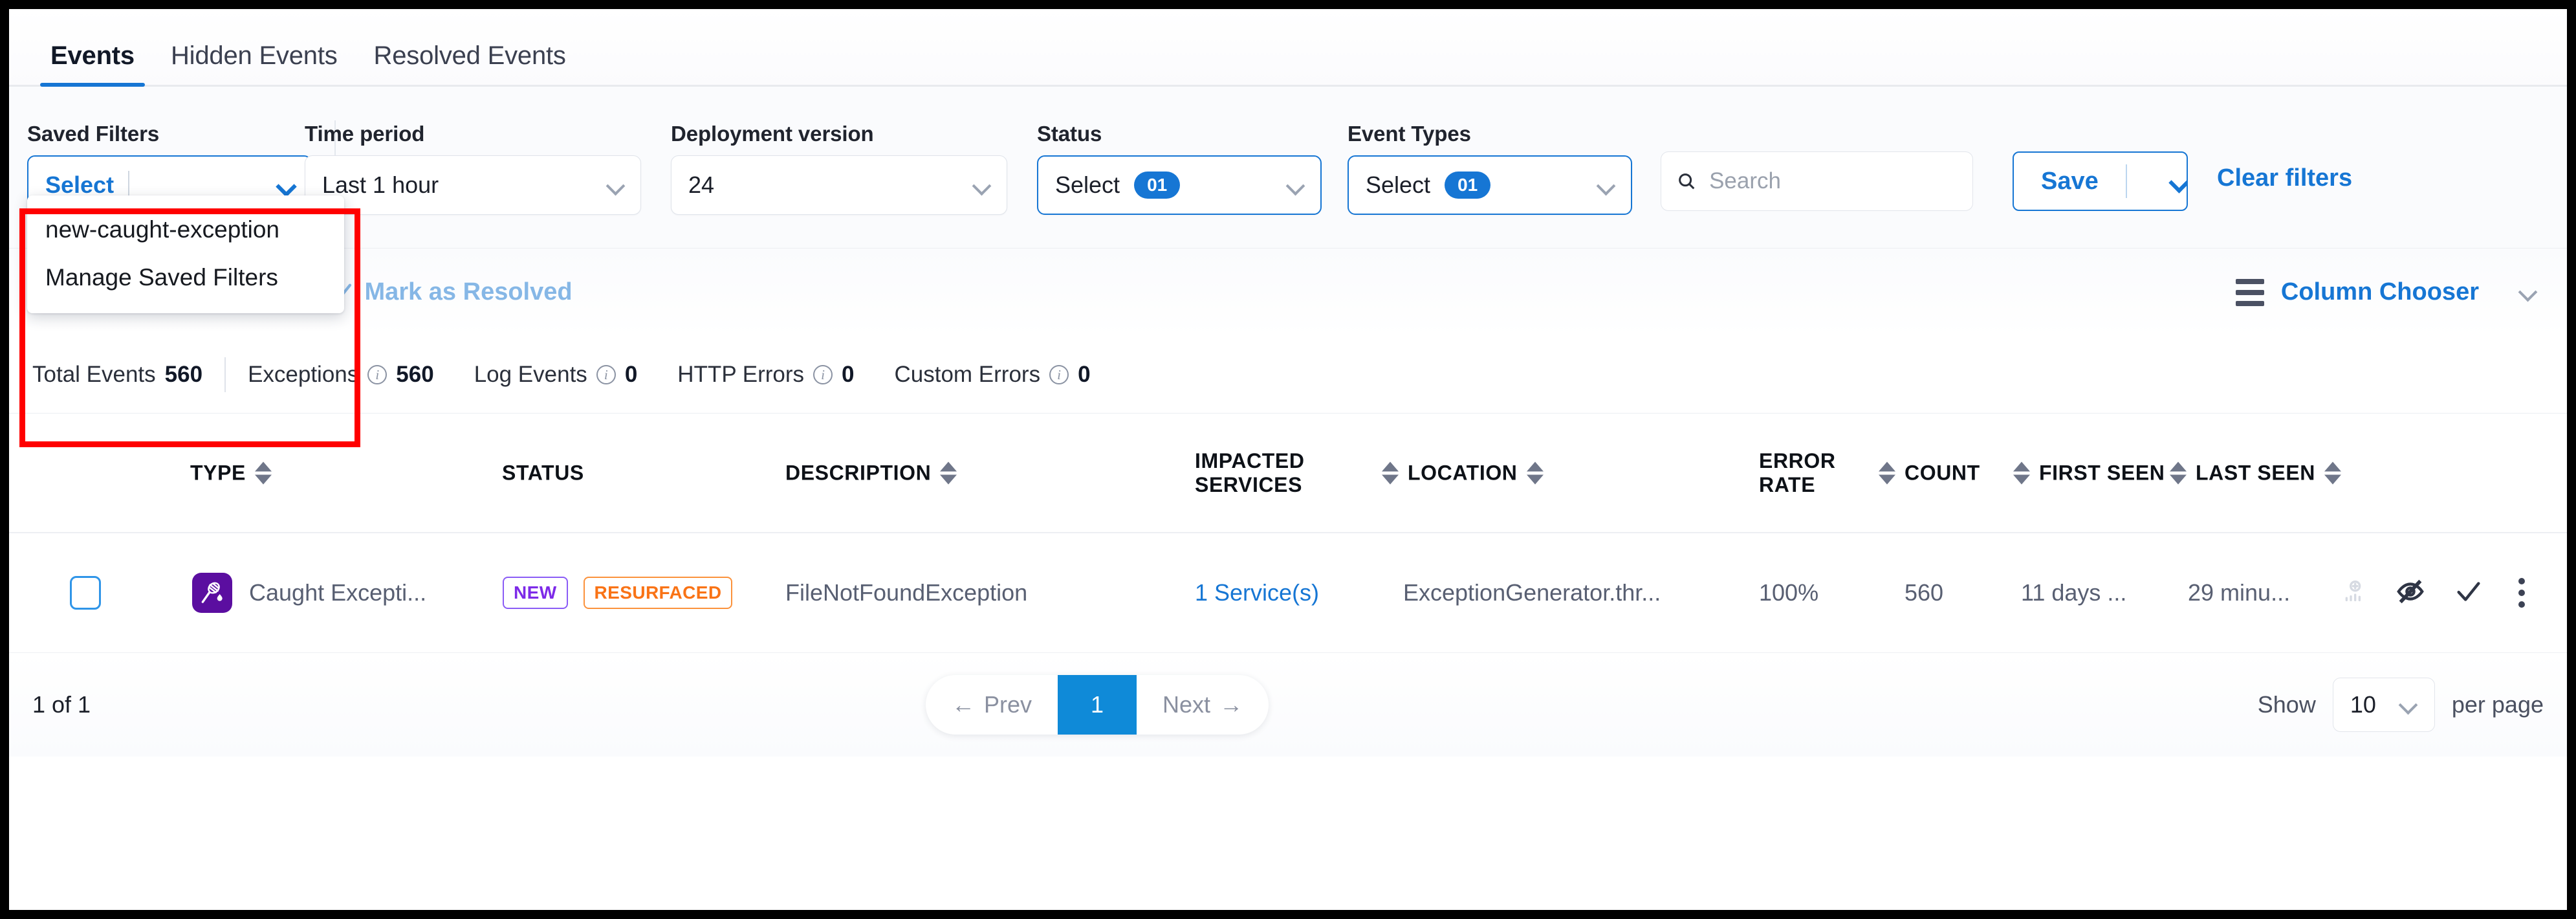 The height and width of the screenshot is (919, 2576). I want to click on column-header-count: COUNT, so click(1929, 473).